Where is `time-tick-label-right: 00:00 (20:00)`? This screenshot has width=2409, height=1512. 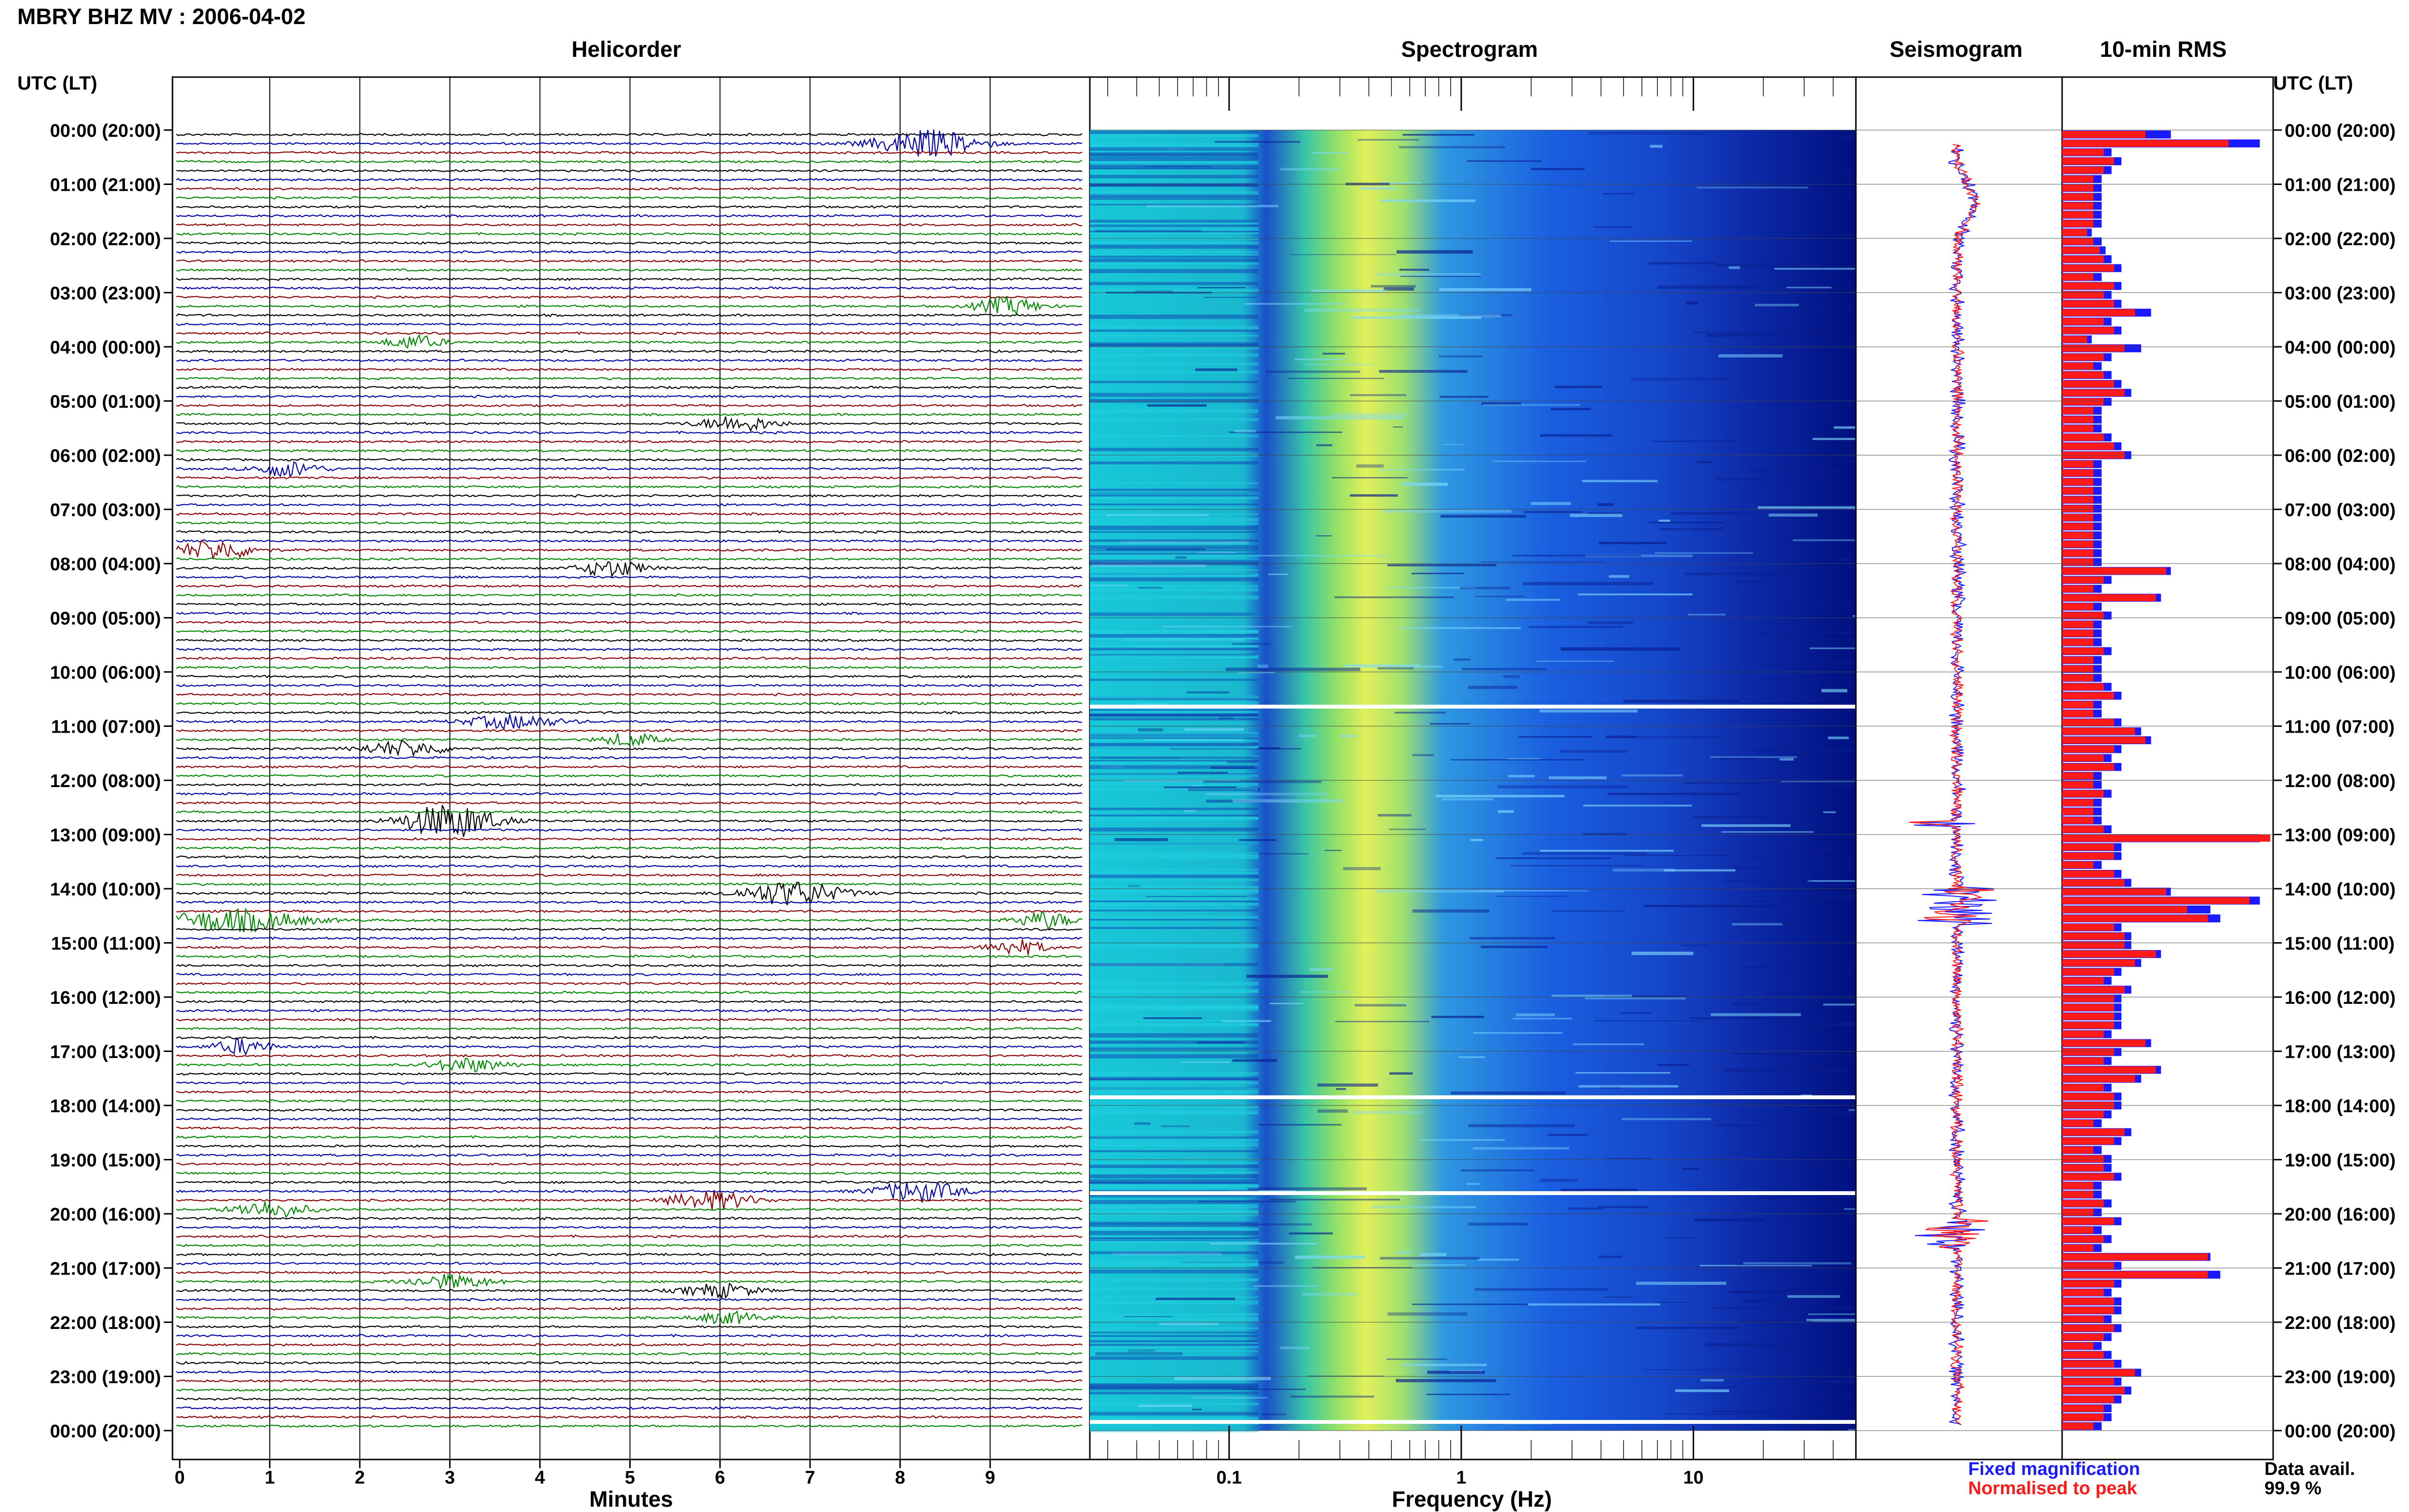 time-tick-label-right: 00:00 (20:00) is located at coordinates (2340, 1431).